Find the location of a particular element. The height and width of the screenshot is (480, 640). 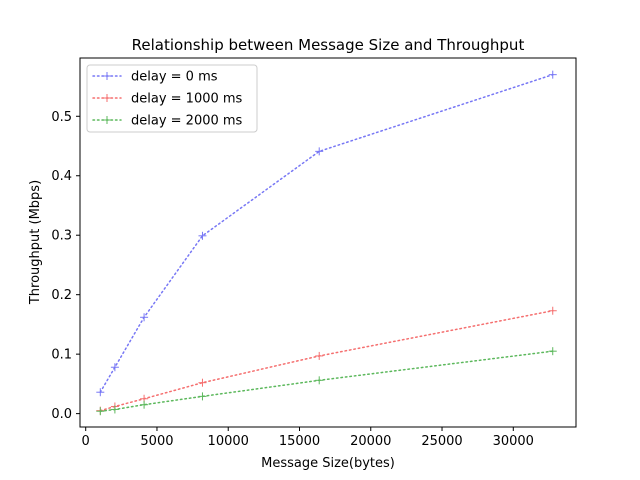

x-tick-label: 10000 is located at coordinates (228, 441).